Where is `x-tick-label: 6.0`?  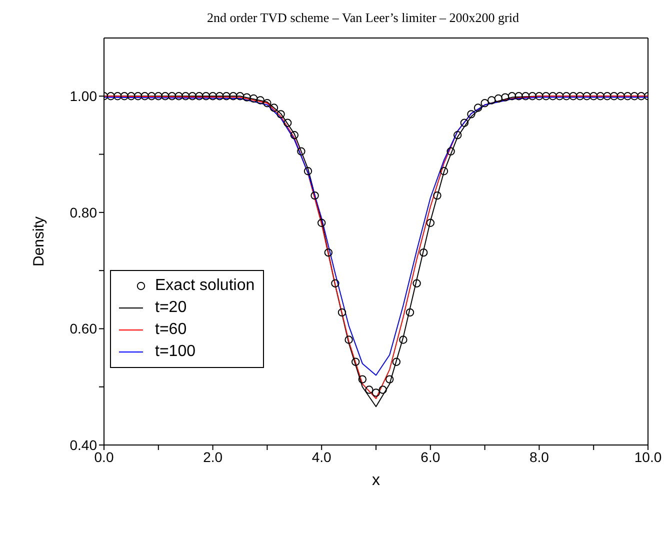
x-tick-label: 6.0 is located at coordinates (430, 456).